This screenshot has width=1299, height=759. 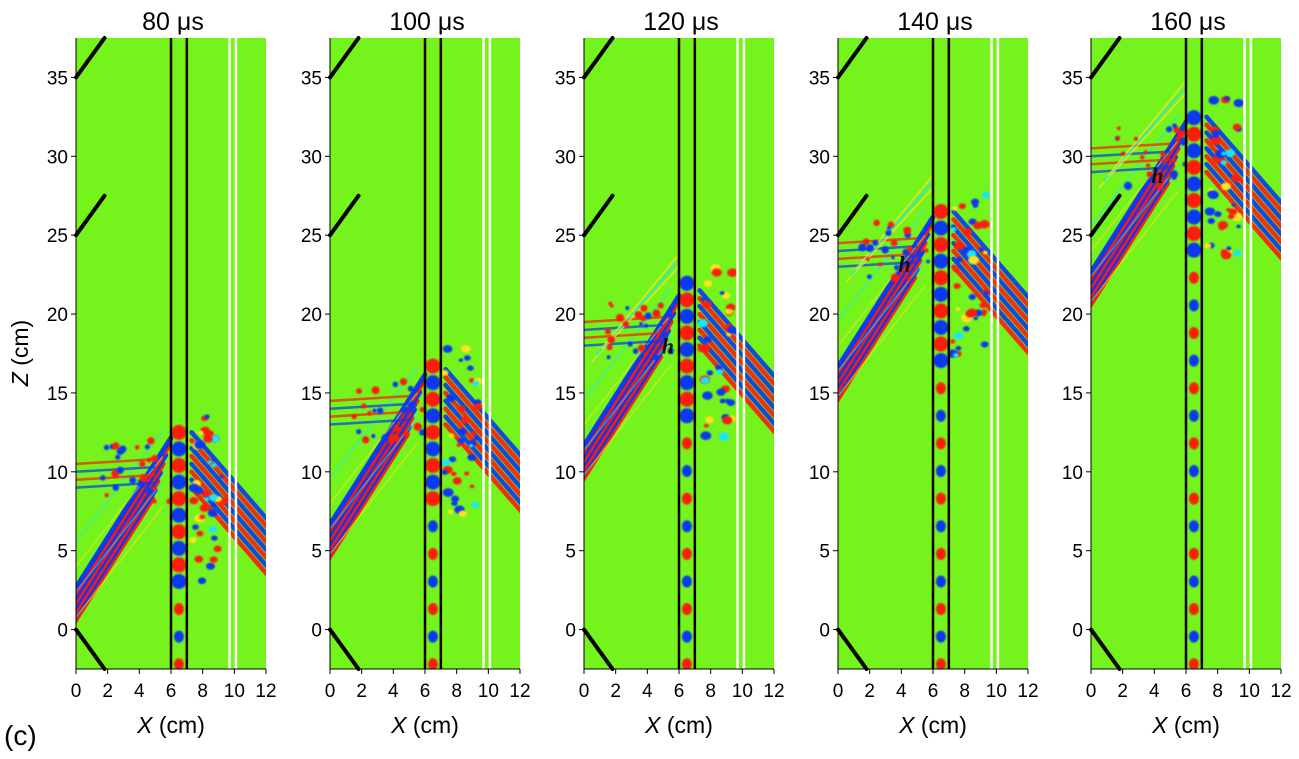 I want to click on panel-title: 80 μs, so click(x=173, y=22).